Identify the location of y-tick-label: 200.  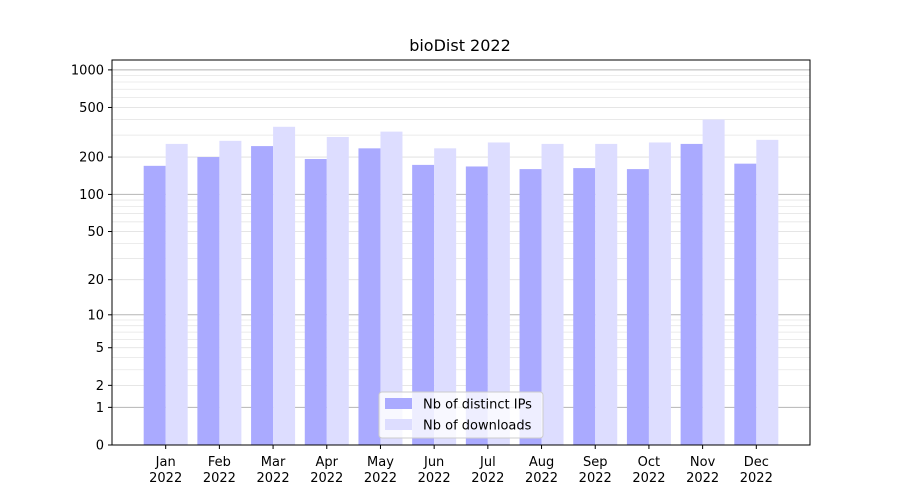
(91, 158).